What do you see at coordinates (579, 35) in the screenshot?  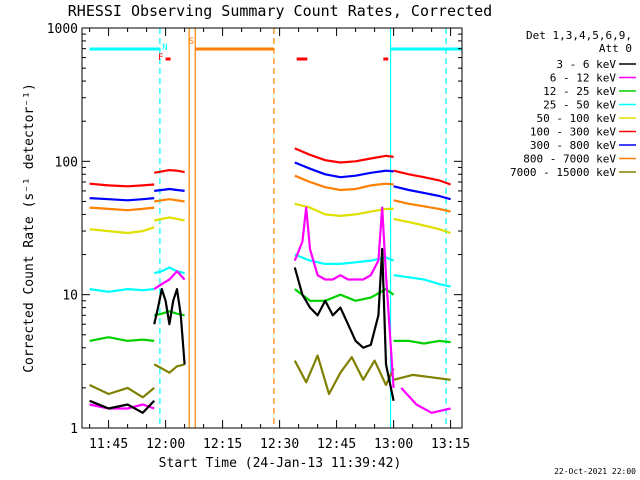 I see `legend-header-line-1: Det 1,3,4,5,6,9,` at bounding box center [579, 35].